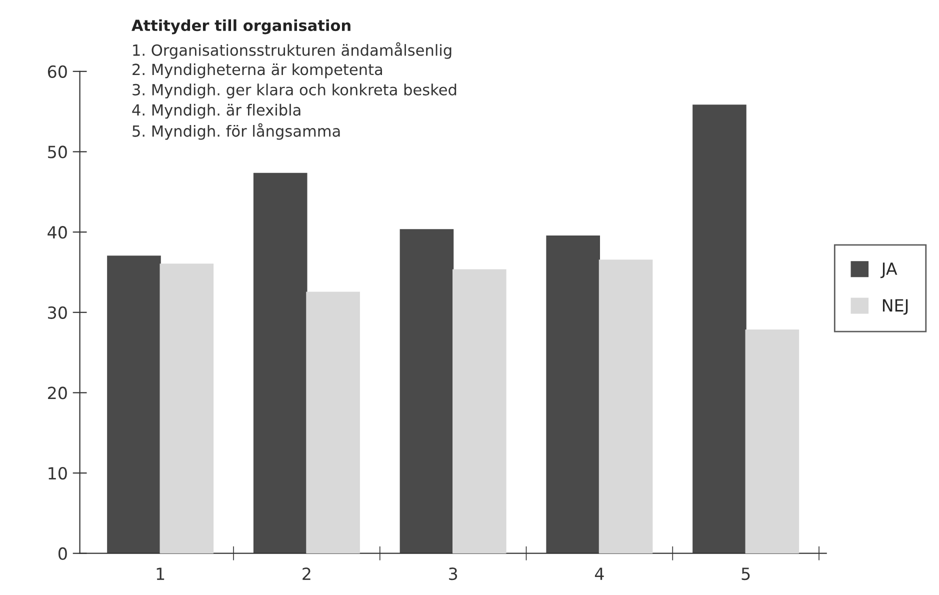 This screenshot has width=939, height=595. I want to click on legend-label: NEJ, so click(895, 307).